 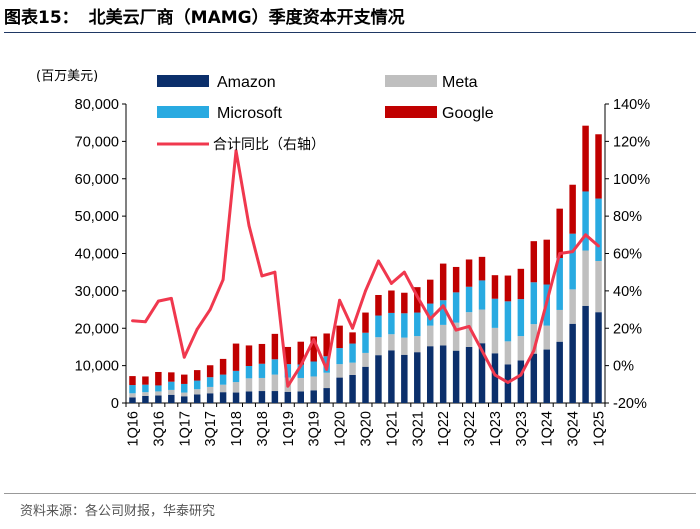 What do you see at coordinates (340, 300) in the screenshot?
I see `line-point-1Q20` at bounding box center [340, 300].